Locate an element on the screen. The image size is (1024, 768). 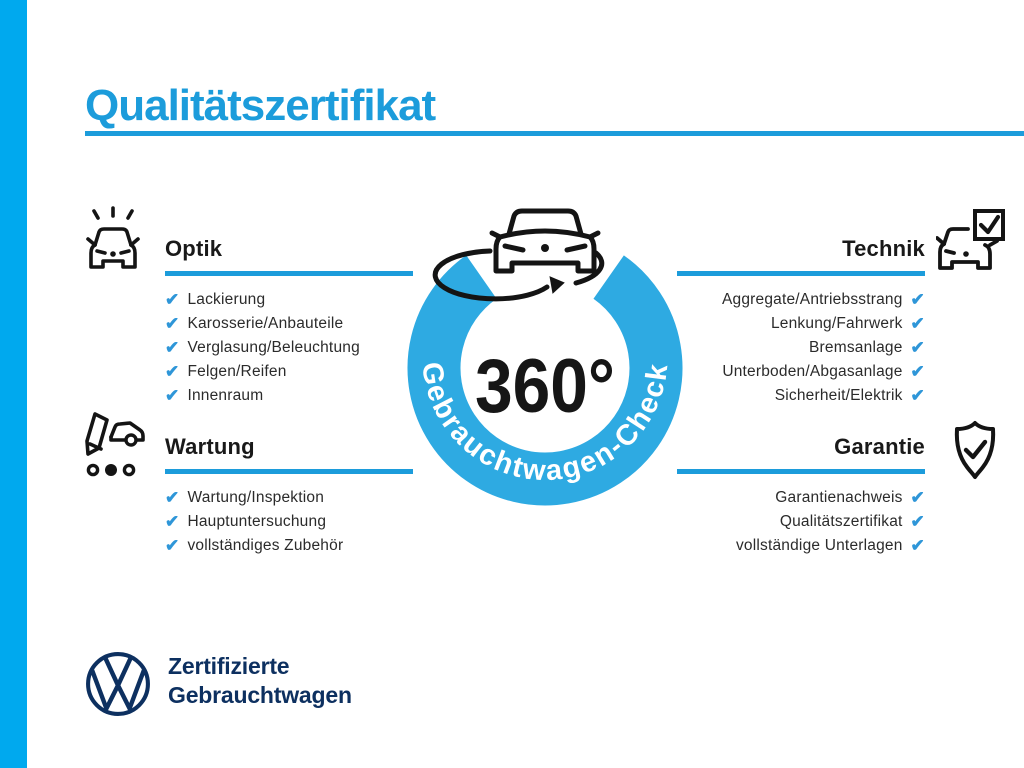
list-item: Bremsanlage ✔ is located at coordinates (867, 347).